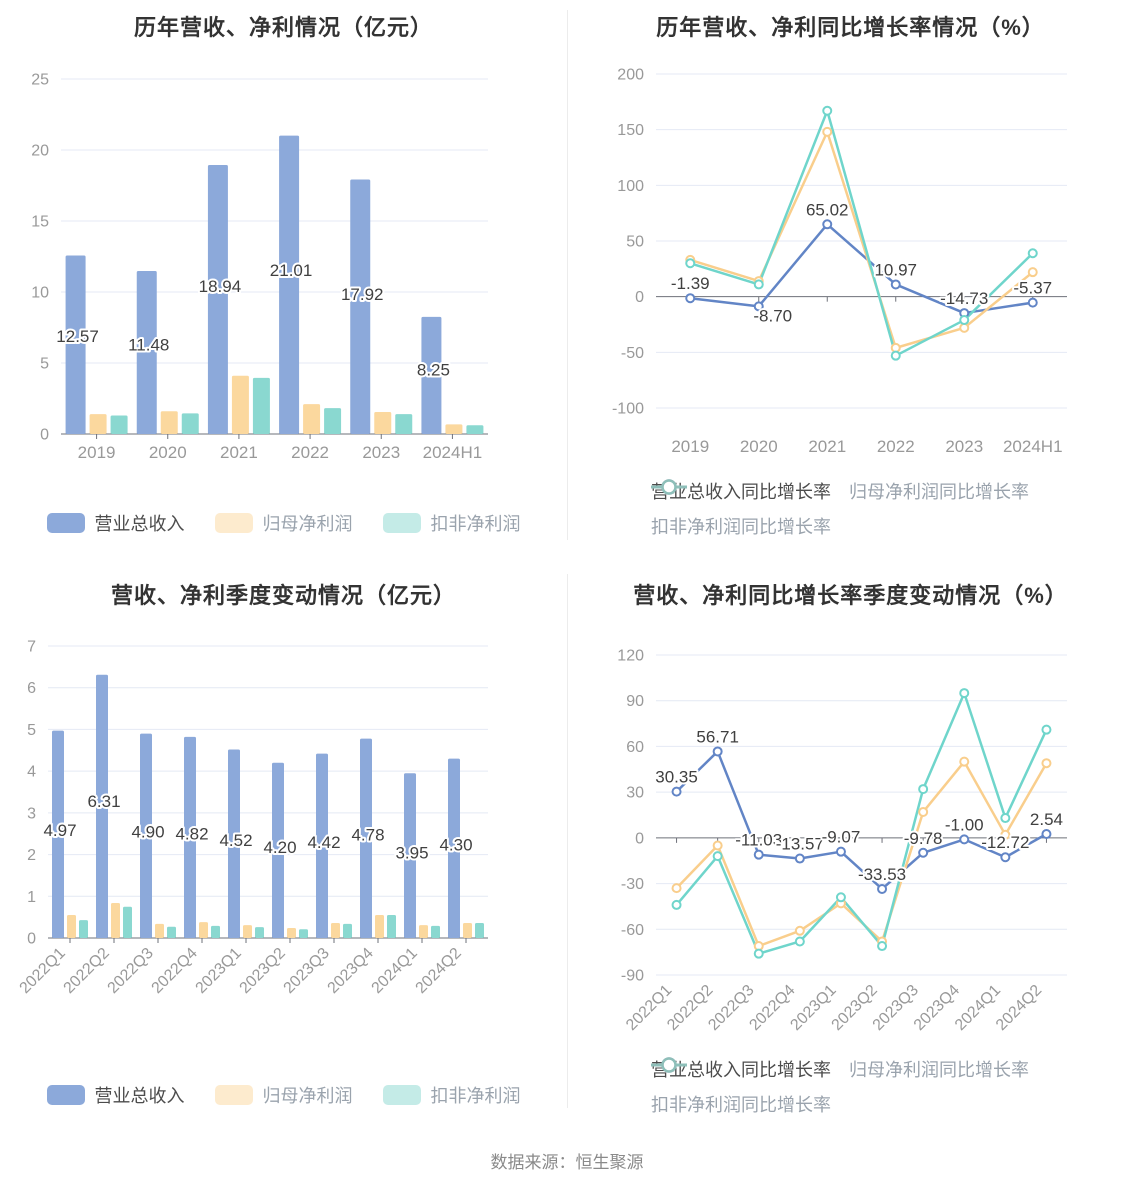 The image size is (1134, 1188). Describe the element at coordinates (895, 284) in the screenshot. I see `marker-revenue-growth-2022` at that location.